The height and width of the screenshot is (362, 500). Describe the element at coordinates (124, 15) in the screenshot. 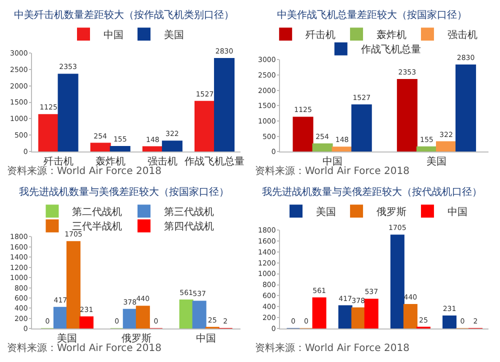

I see `chart-title: 中美歼击机数量差距较大（按作战飞机类别口径）` at that location.